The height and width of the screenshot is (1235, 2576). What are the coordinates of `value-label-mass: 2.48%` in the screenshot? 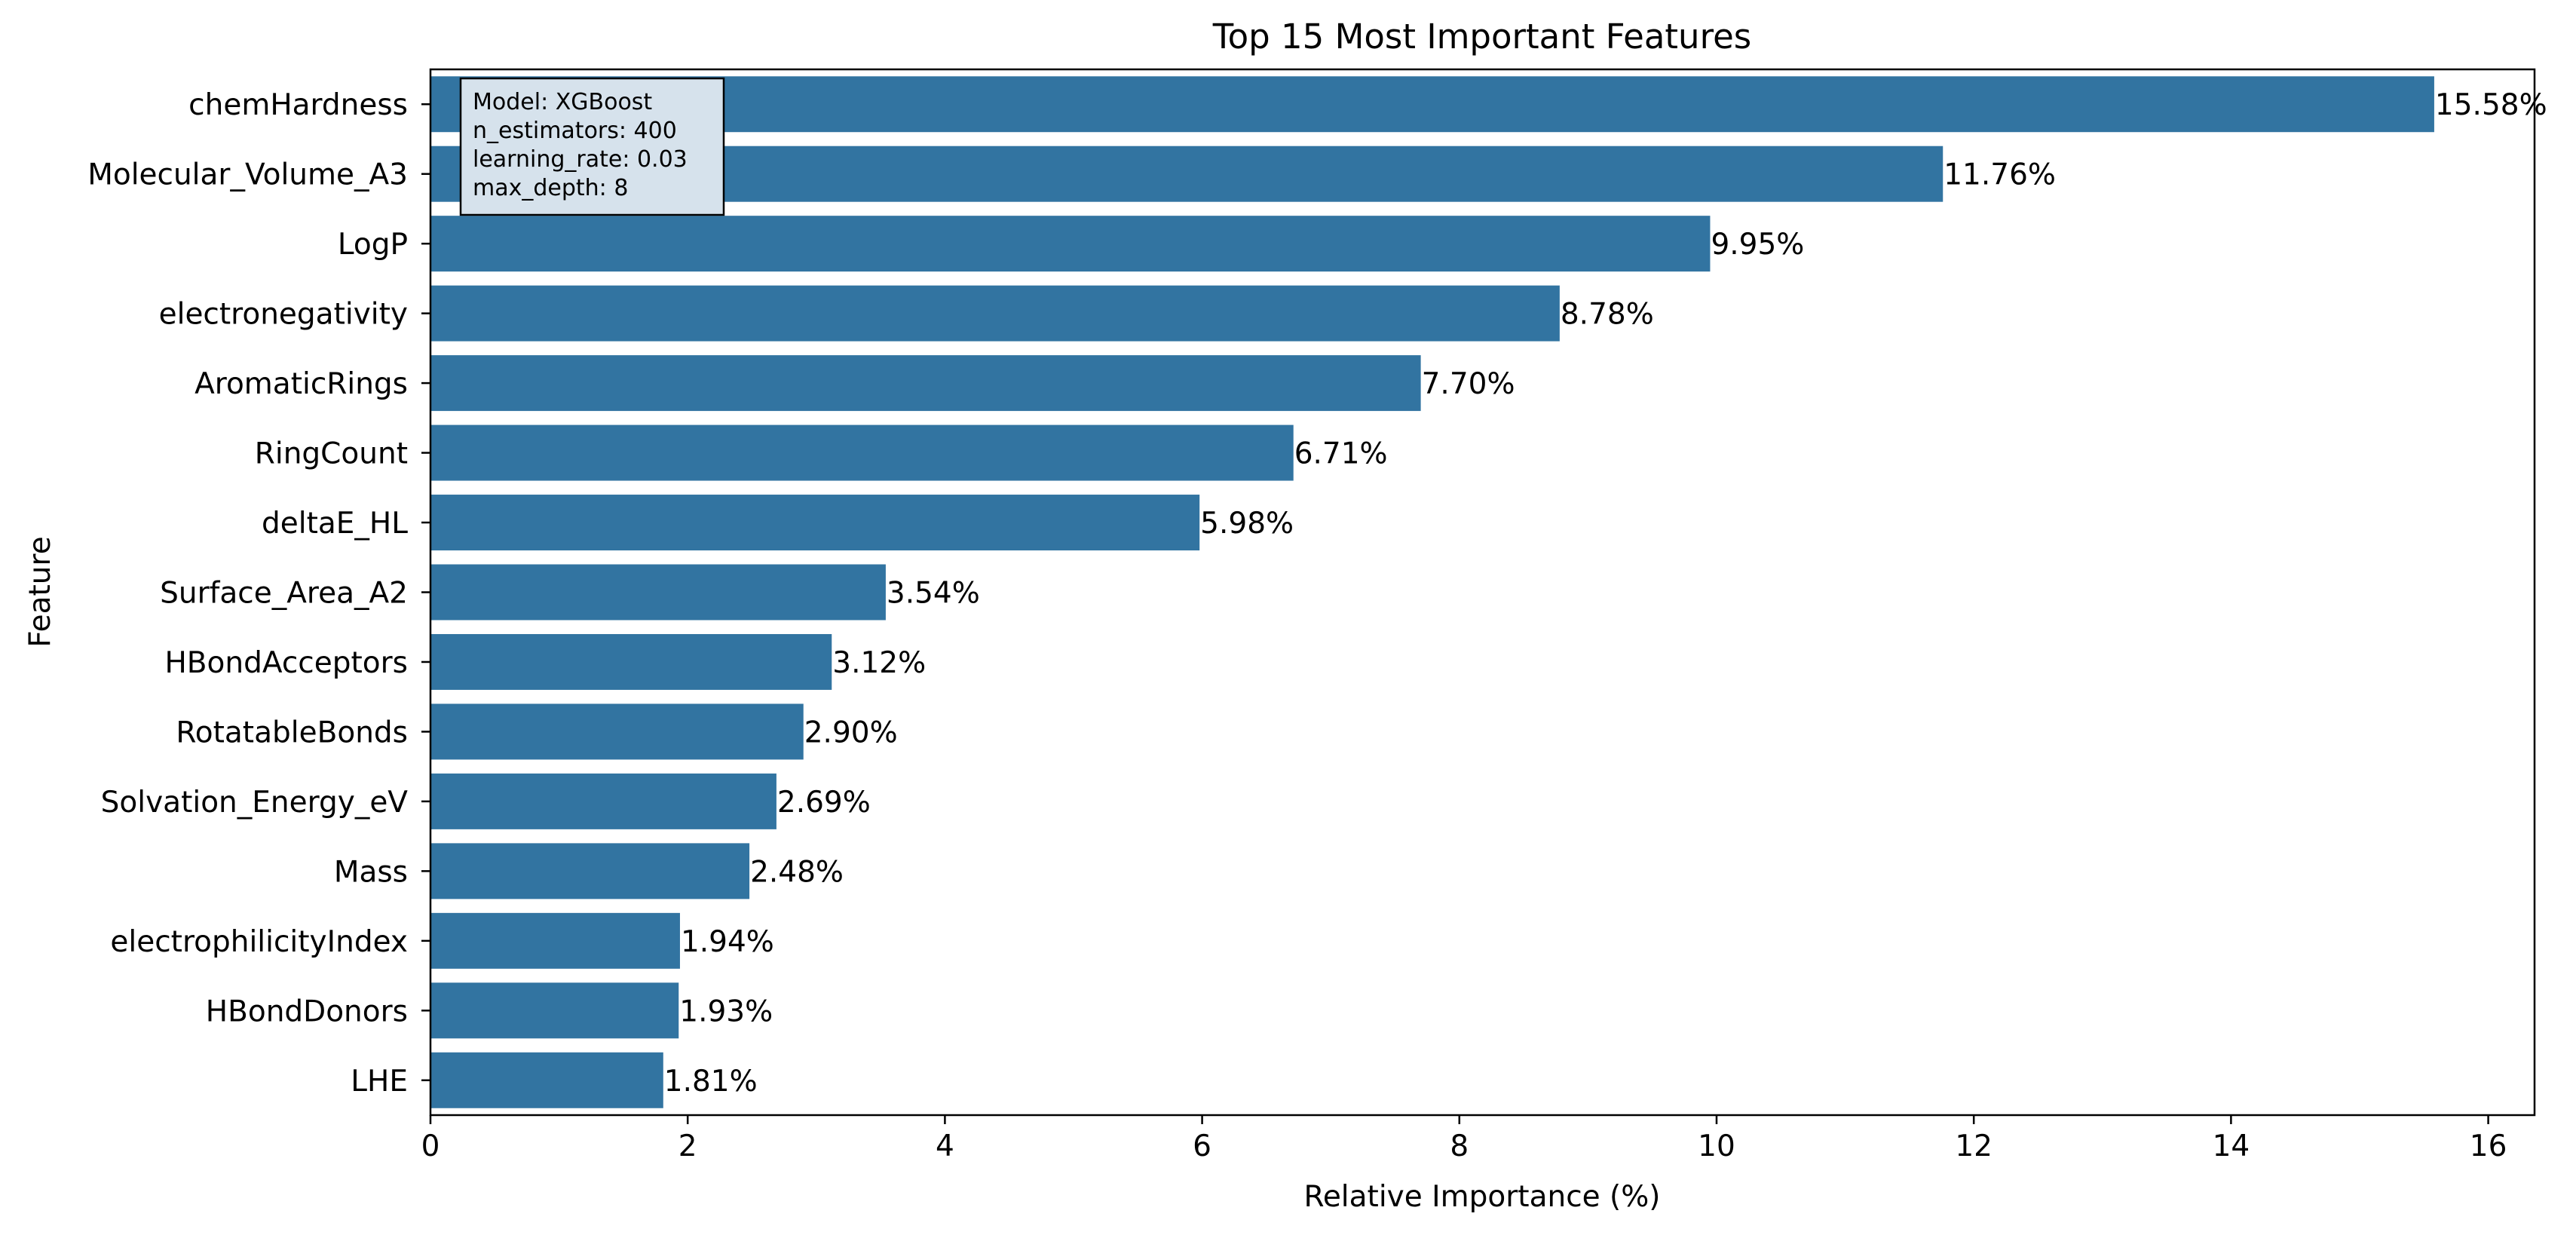 It's located at (797, 872).